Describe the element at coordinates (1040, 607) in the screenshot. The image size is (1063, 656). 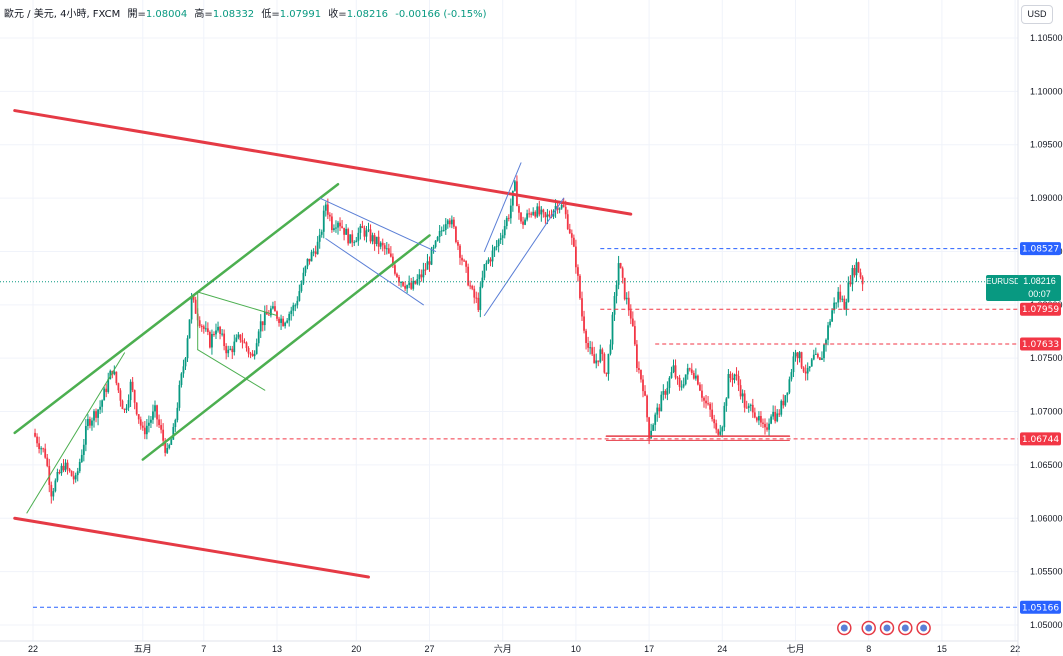
I see `price-level-badge` at that location.